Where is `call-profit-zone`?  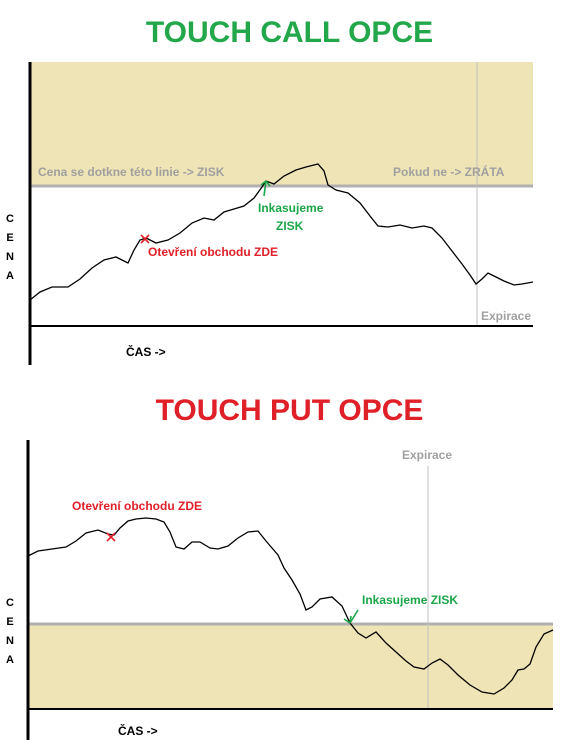
call-profit-zone is located at coordinates (281, 124).